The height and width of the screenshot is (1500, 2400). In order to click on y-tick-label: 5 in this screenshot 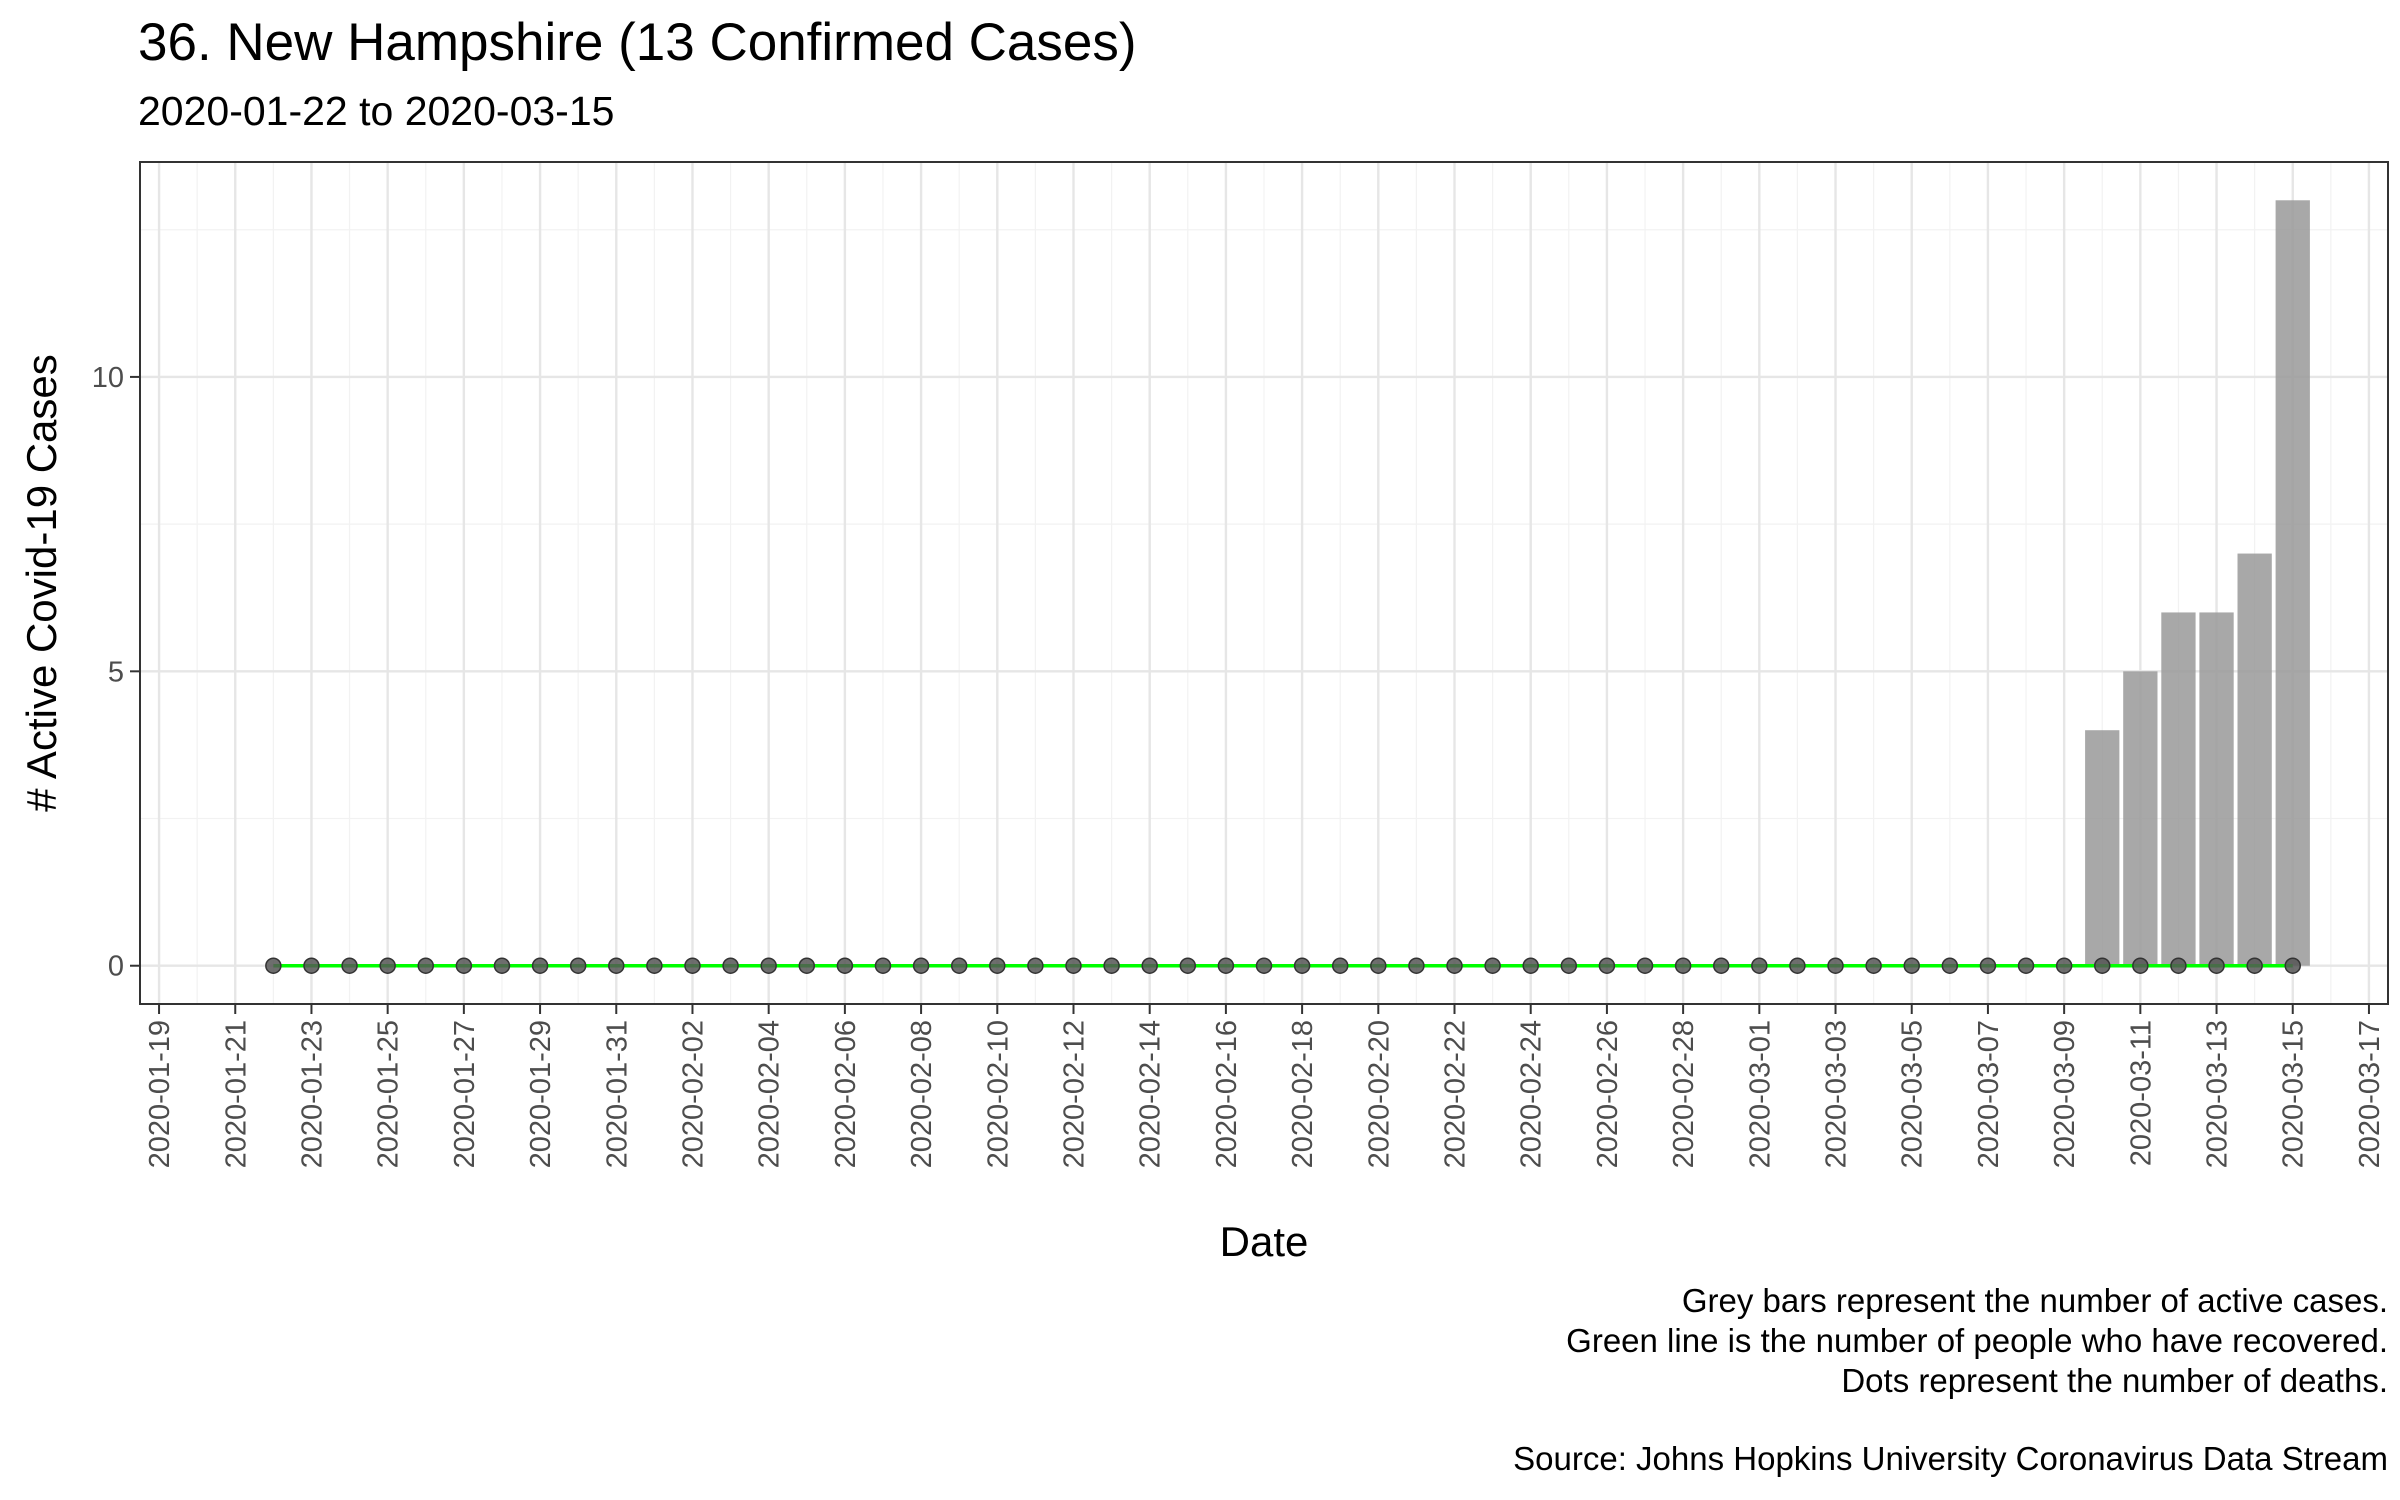, I will do `click(116, 672)`.